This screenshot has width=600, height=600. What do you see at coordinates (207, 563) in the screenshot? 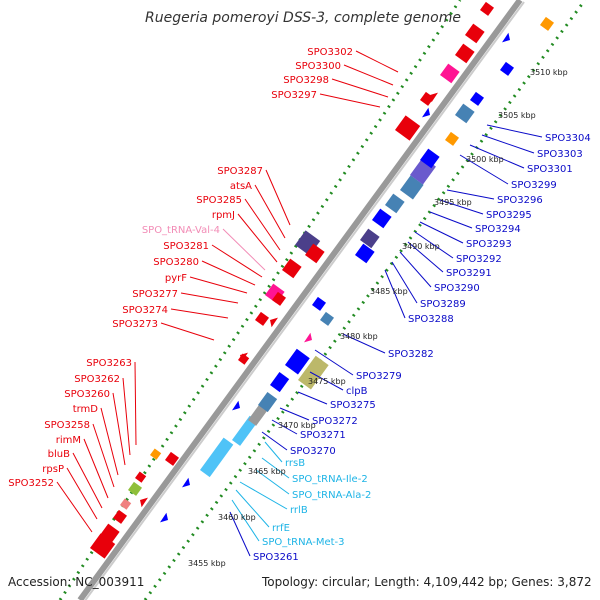
I see `kbp-tick-label: 3455 kbp` at bounding box center [207, 563].